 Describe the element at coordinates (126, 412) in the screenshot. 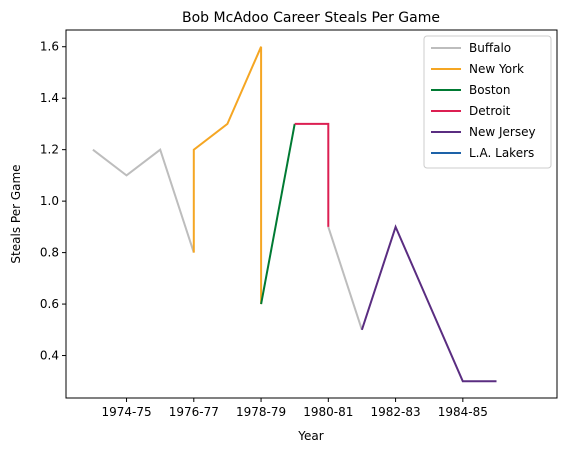

I see `x-tick-label: 1974-75` at that location.